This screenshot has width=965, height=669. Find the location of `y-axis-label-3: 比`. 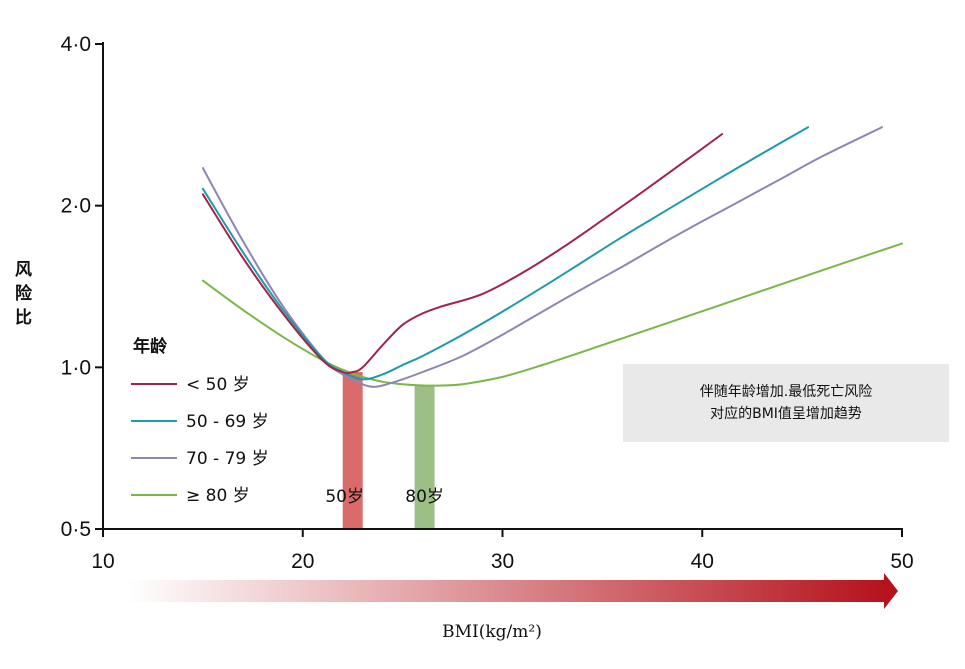

y-axis-label-3: 比 is located at coordinates (23, 317).